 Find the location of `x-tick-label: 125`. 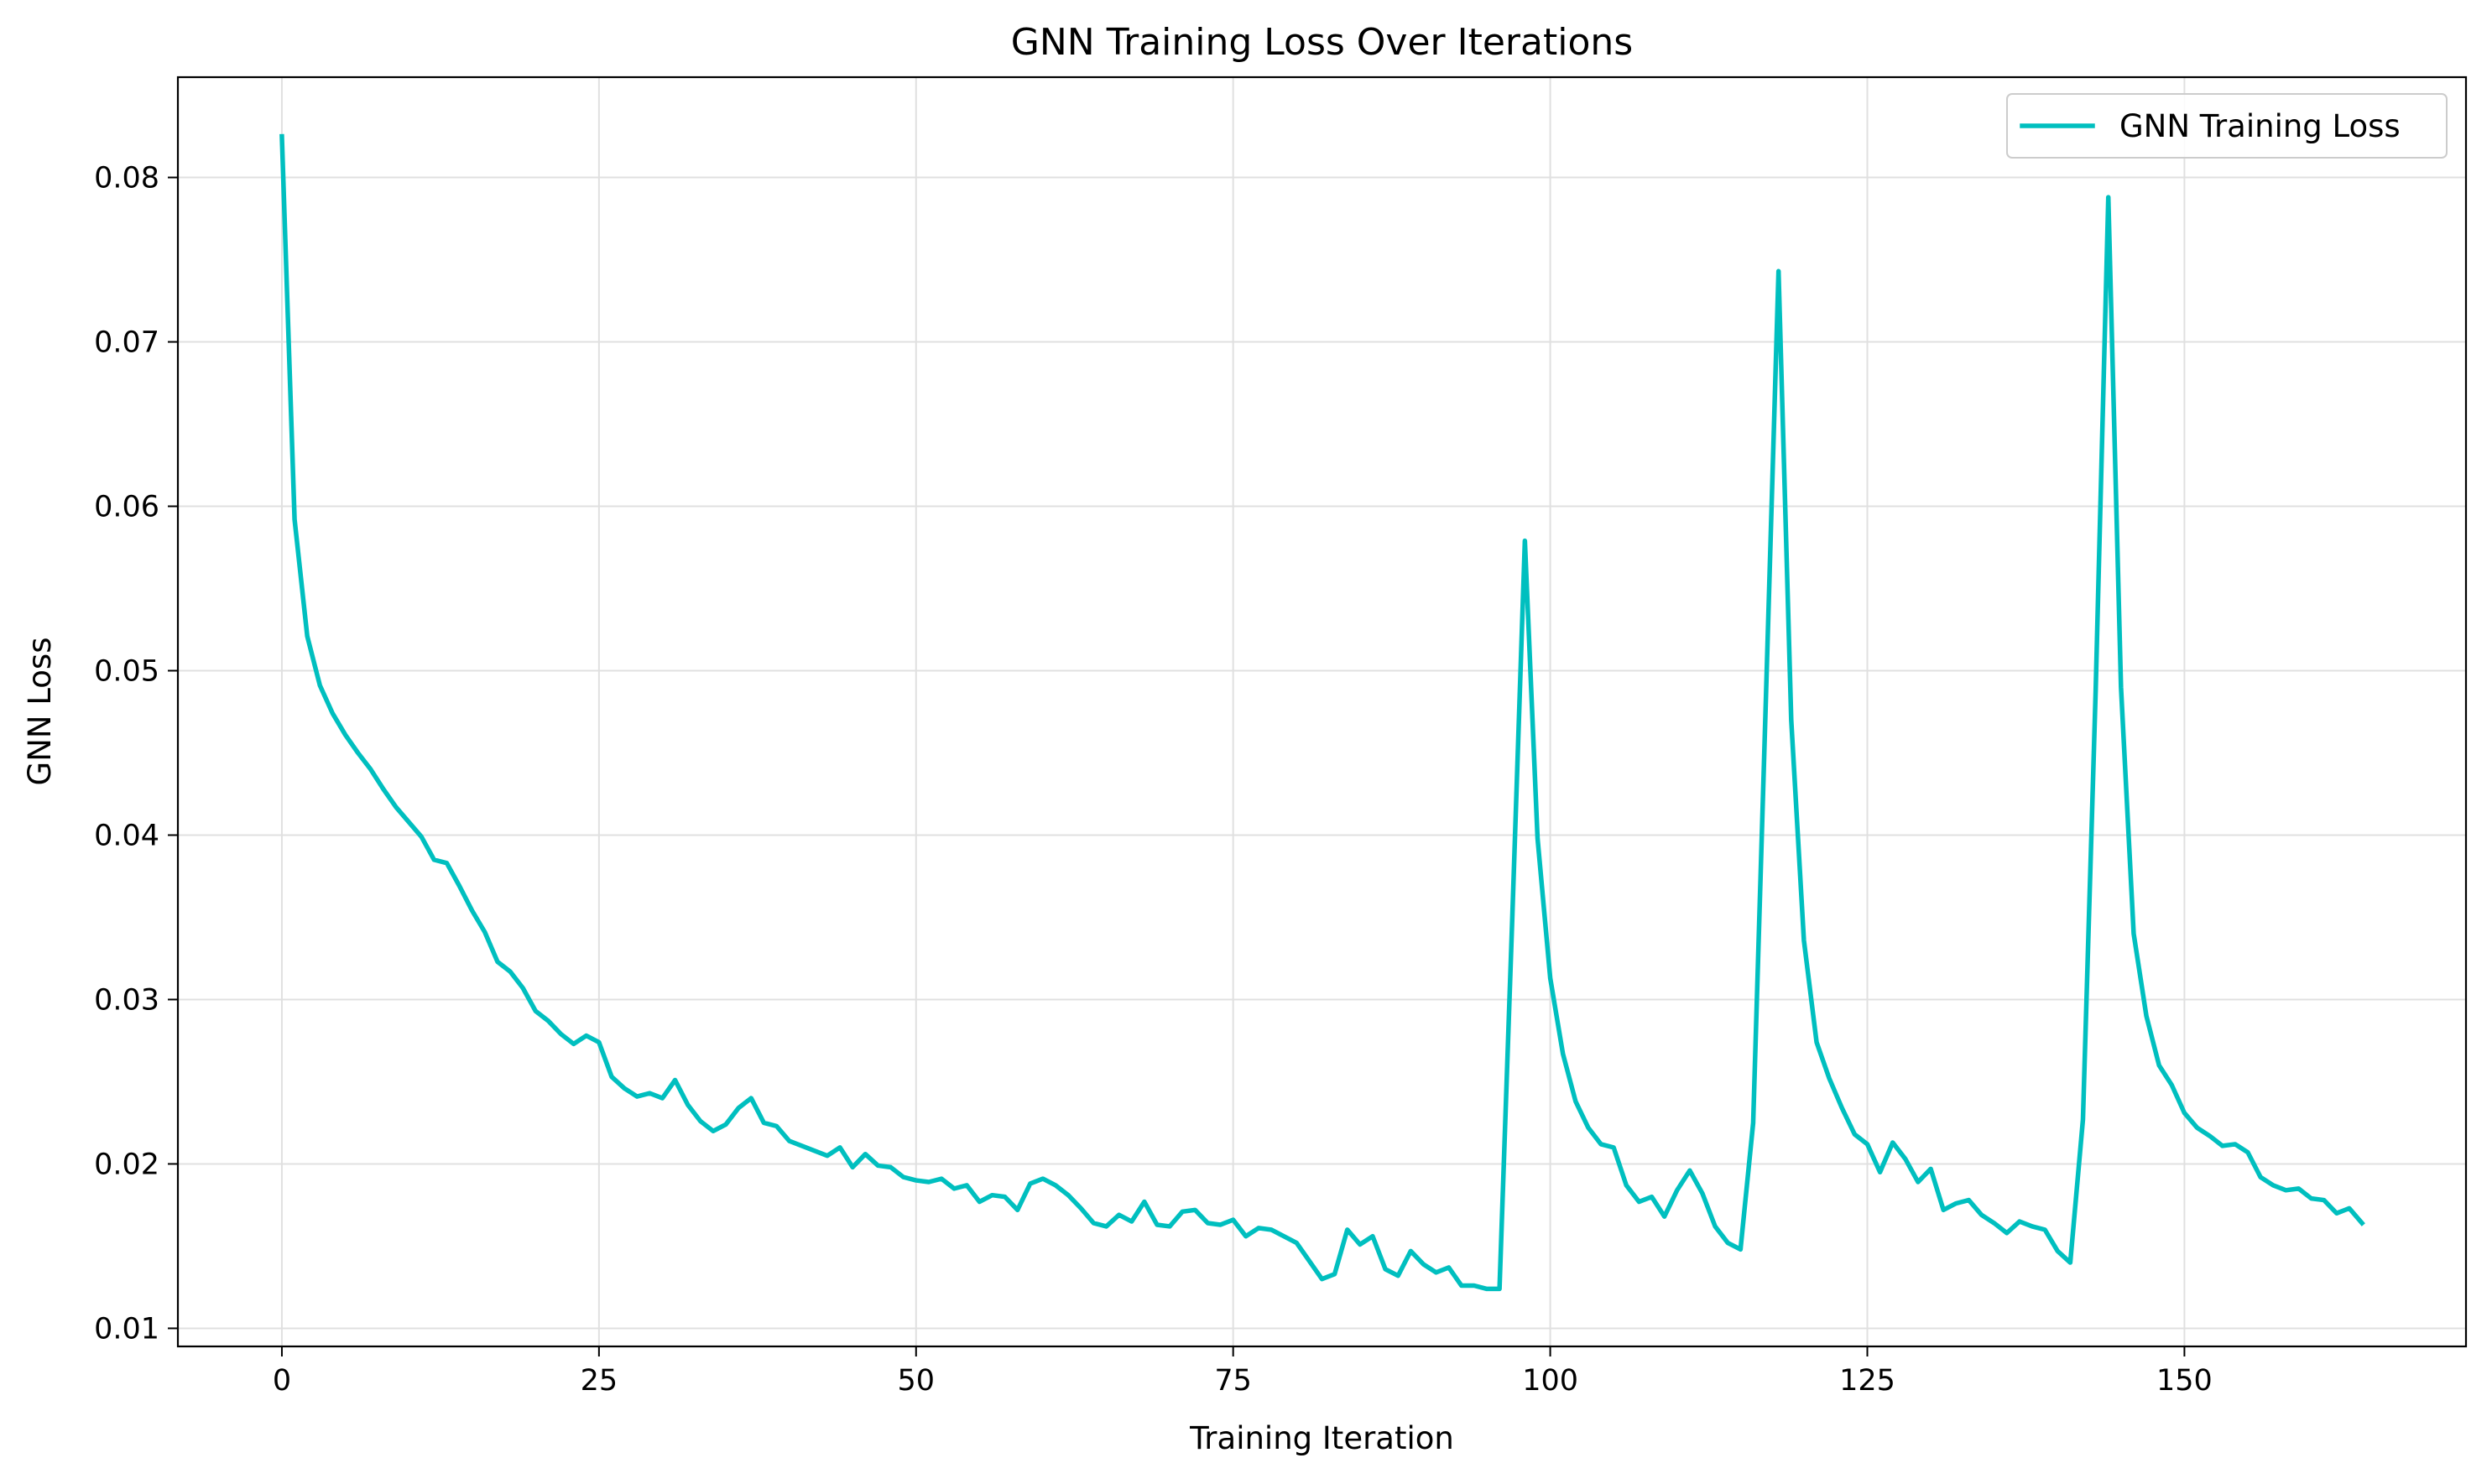

x-tick-label: 125 is located at coordinates (1867, 1381).